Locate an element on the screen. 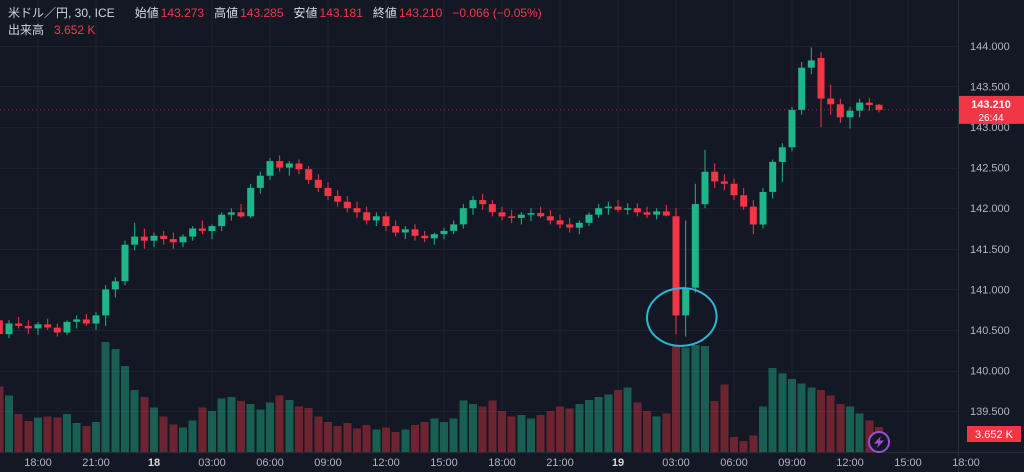  time-axis-label: 12:00 is located at coordinates (850, 463).